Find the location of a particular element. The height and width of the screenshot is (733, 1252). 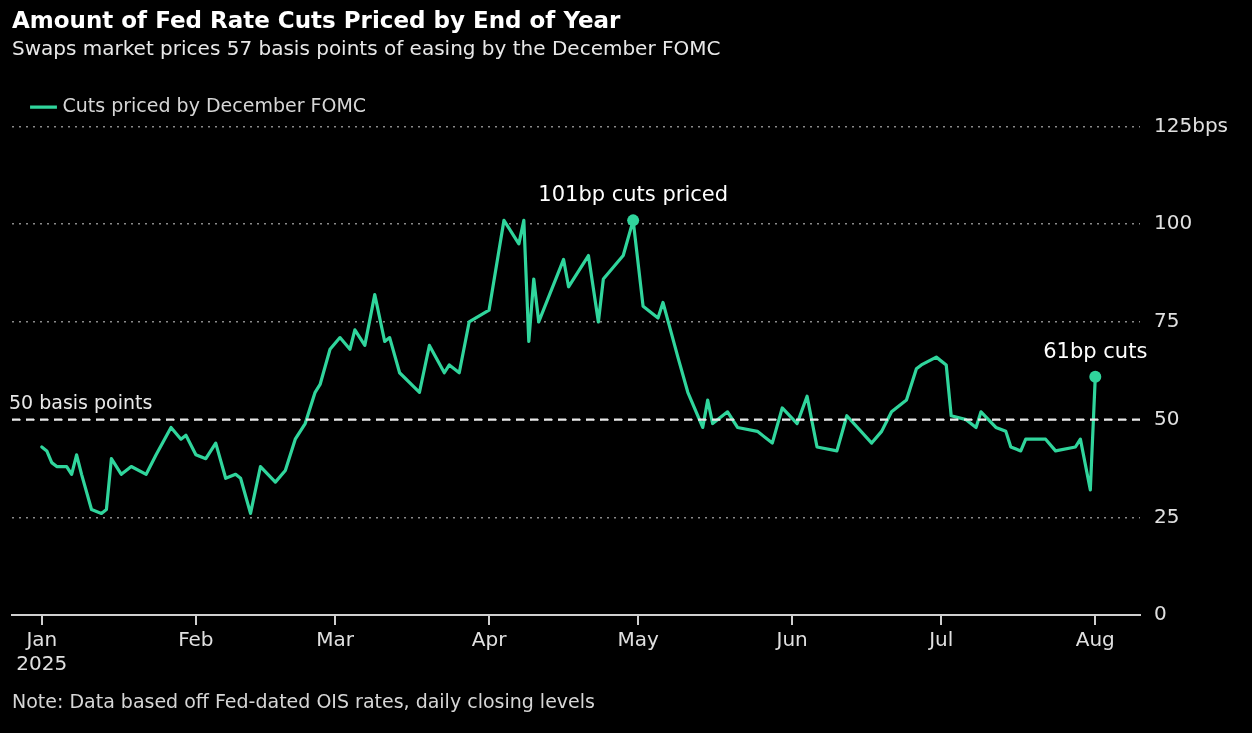

y-tick-label: 25 is located at coordinates (1167, 515).